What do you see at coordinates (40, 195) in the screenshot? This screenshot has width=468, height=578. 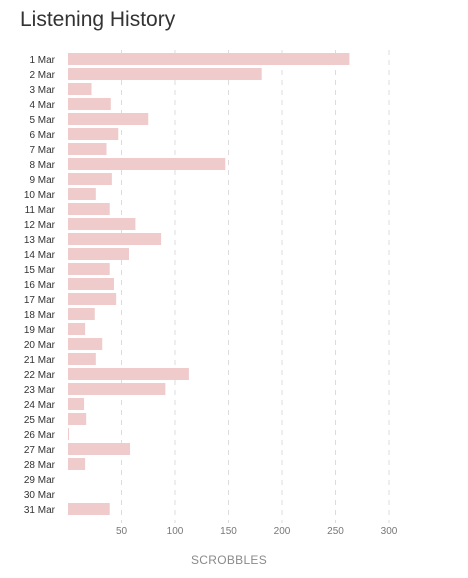 I see `category-label: 10 Mar` at bounding box center [40, 195].